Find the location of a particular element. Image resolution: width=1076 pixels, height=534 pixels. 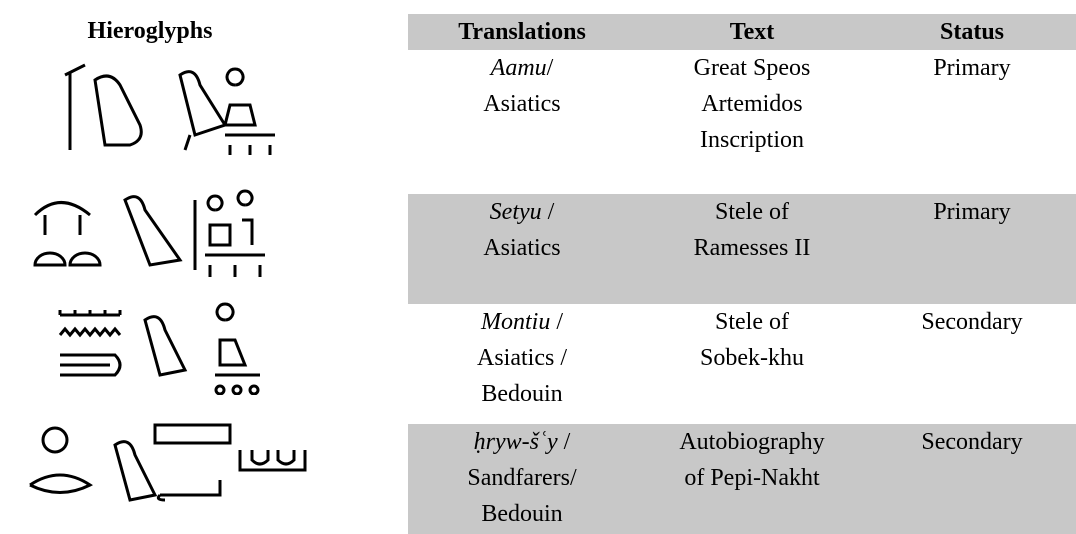

translation-line: ḥryw-šʿy / is located at coordinates (522, 442).